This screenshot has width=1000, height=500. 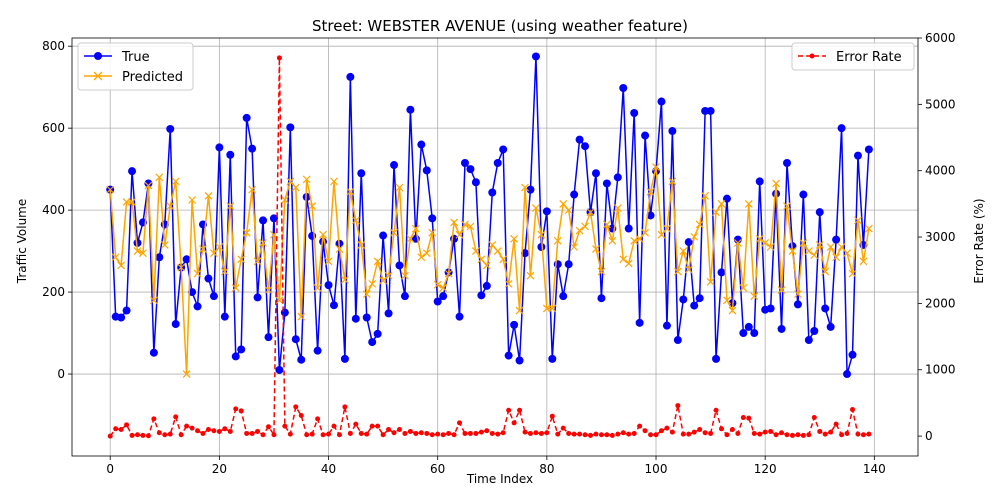 What do you see at coordinates (940, 303) in the screenshot?
I see `y2-tick-label: 2000` at bounding box center [940, 303].